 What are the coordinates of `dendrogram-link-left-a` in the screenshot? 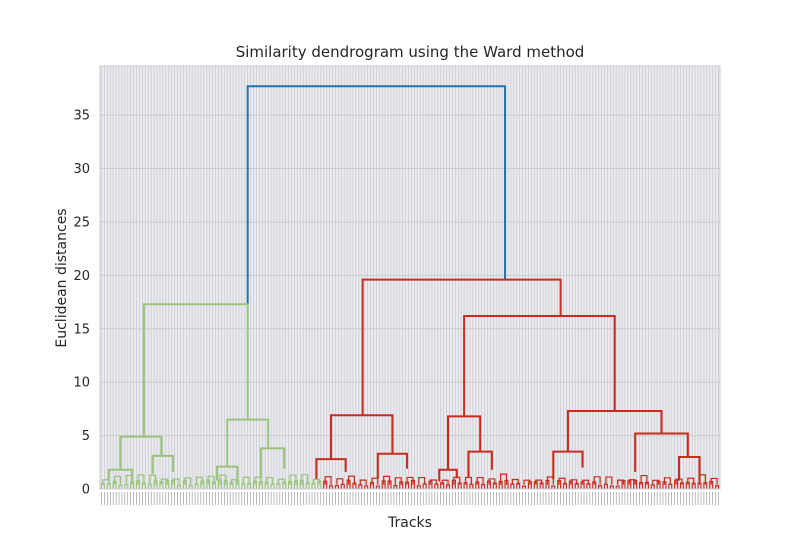 It's located at (141, 452).